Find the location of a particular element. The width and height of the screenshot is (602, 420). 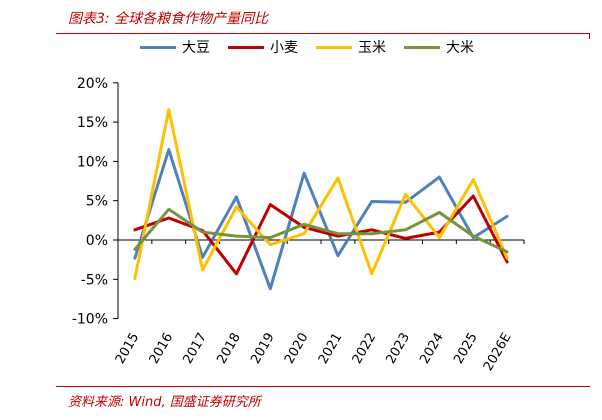

legend-item-dami: 大米 is located at coordinates (439, 47).